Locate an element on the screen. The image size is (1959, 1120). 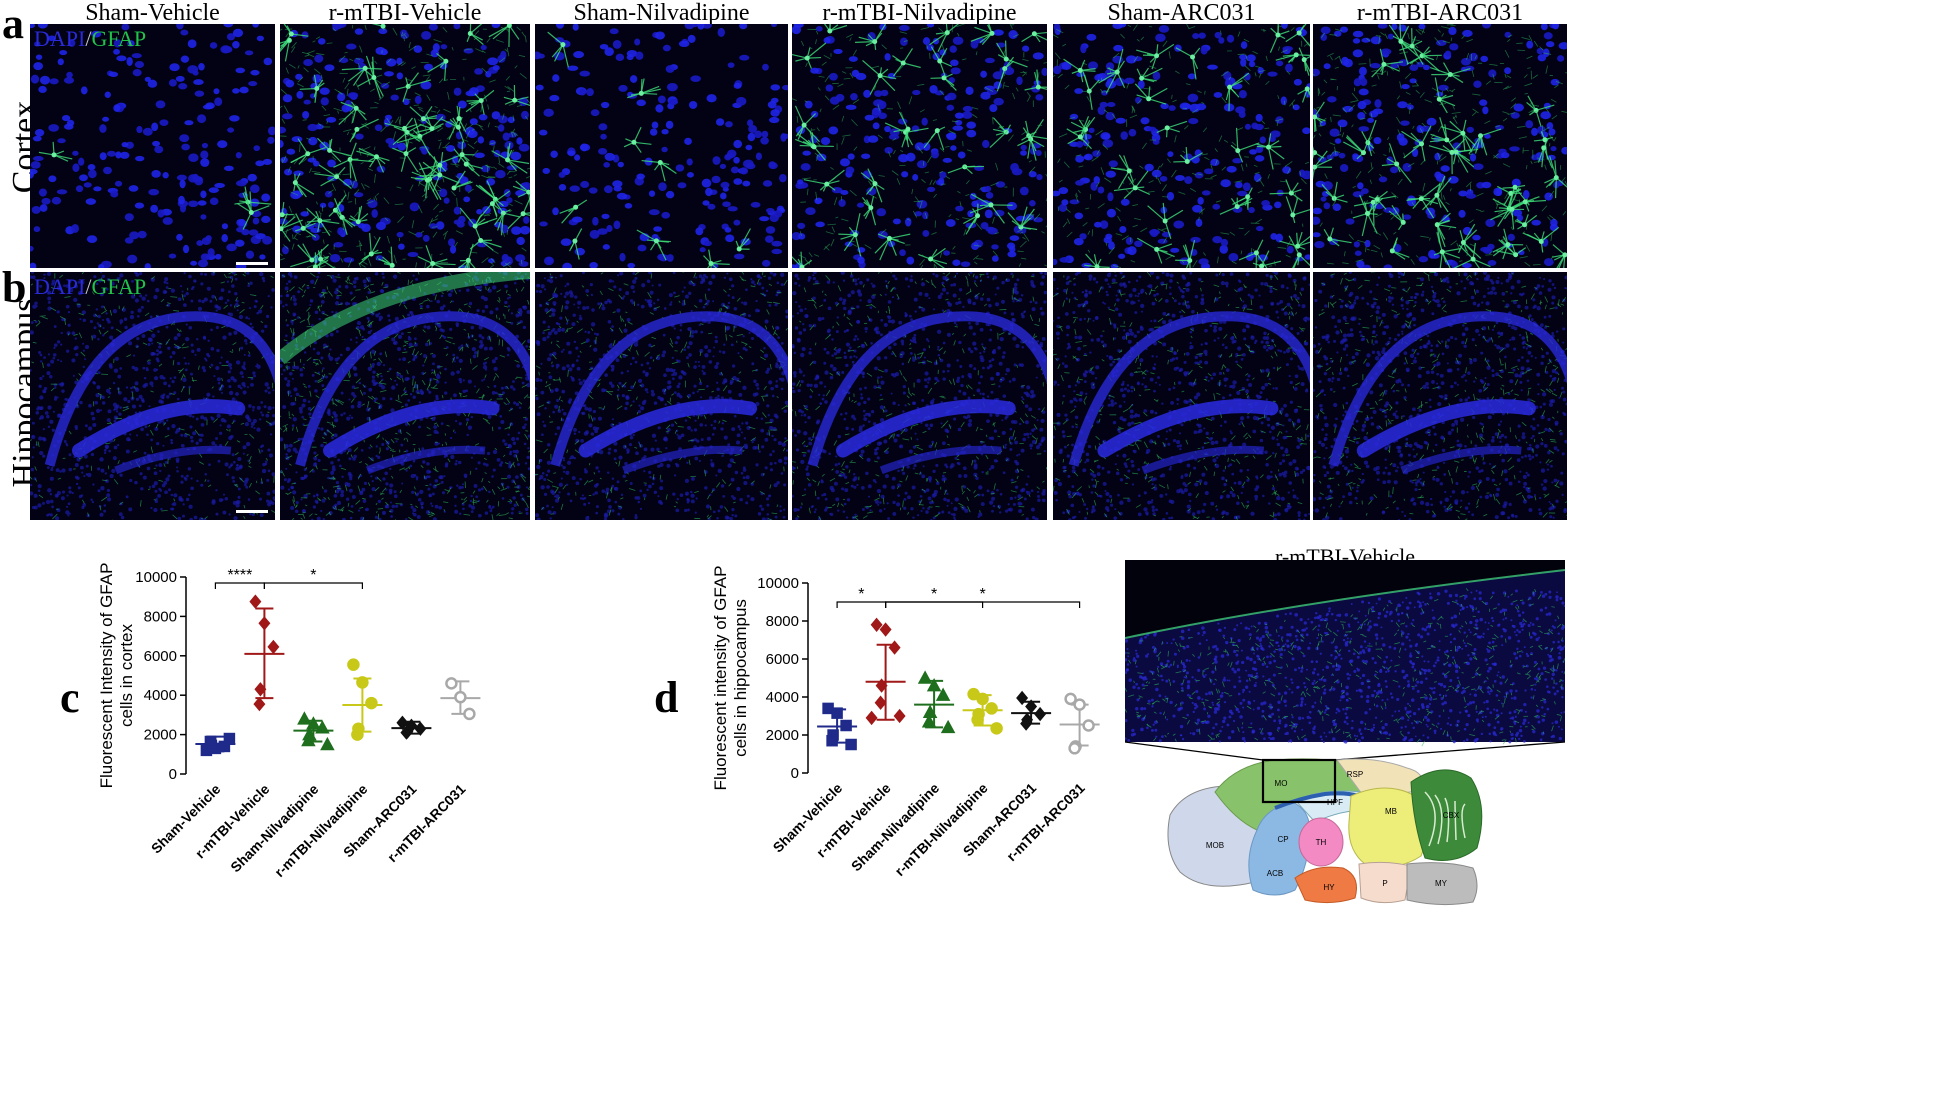
y-axis-label: Fluorescent intensity of GFAP is located at coordinates (720, 678).